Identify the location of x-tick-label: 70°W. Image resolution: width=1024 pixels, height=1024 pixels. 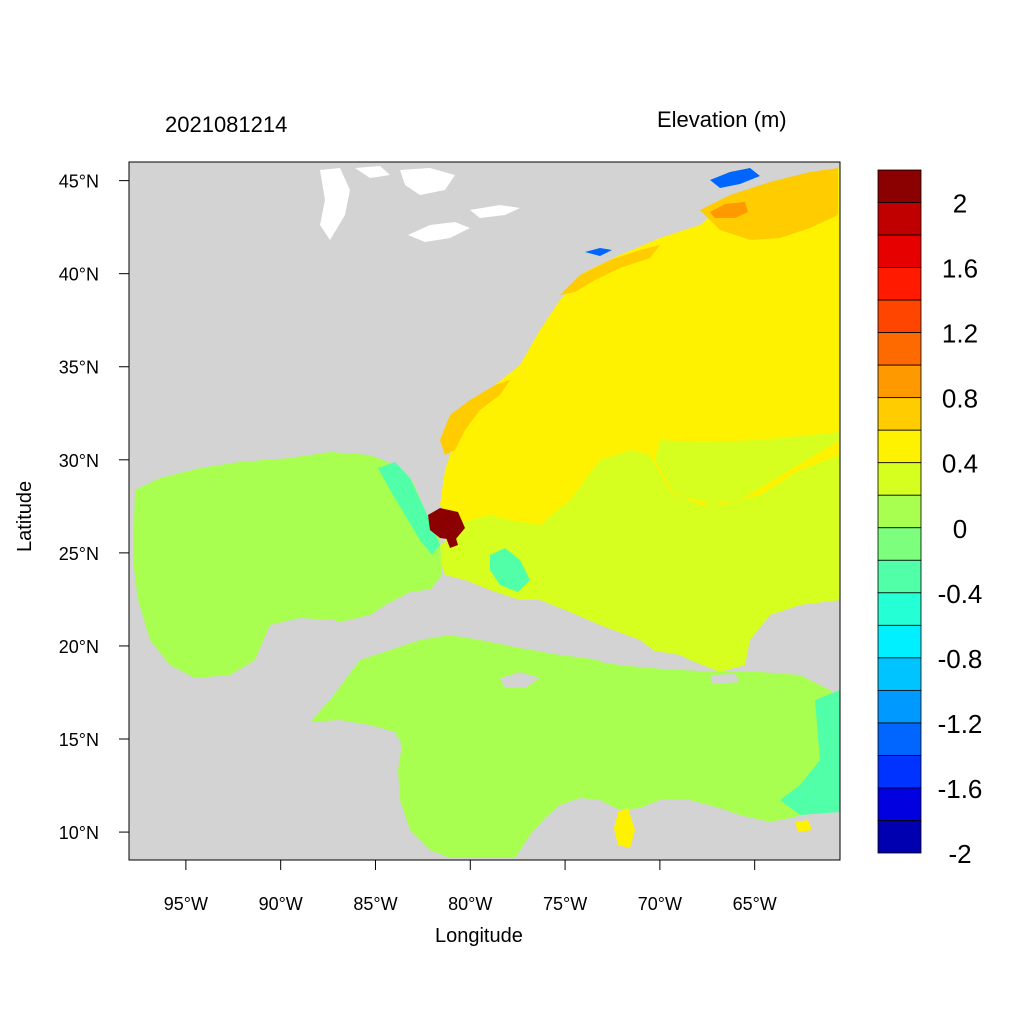
(660, 904).